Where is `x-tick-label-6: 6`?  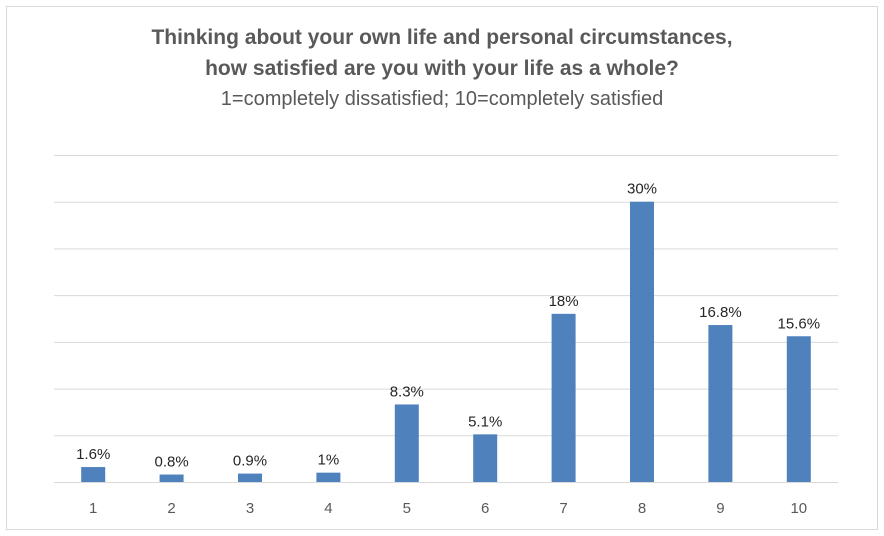
x-tick-label-6: 6 is located at coordinates (485, 508).